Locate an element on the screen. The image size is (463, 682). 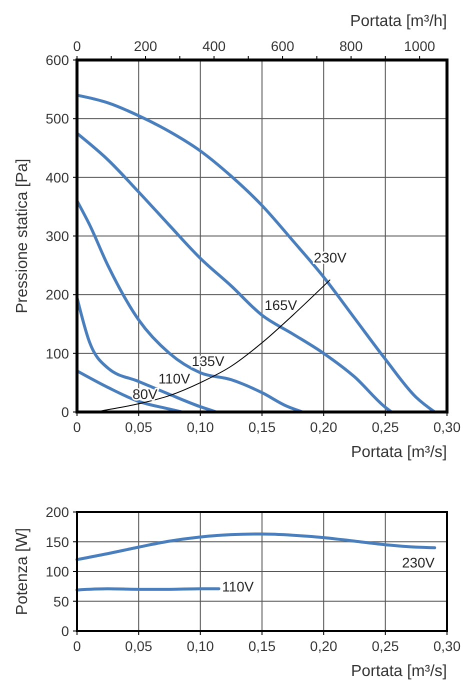
annotation: 230V is located at coordinates (419, 562).